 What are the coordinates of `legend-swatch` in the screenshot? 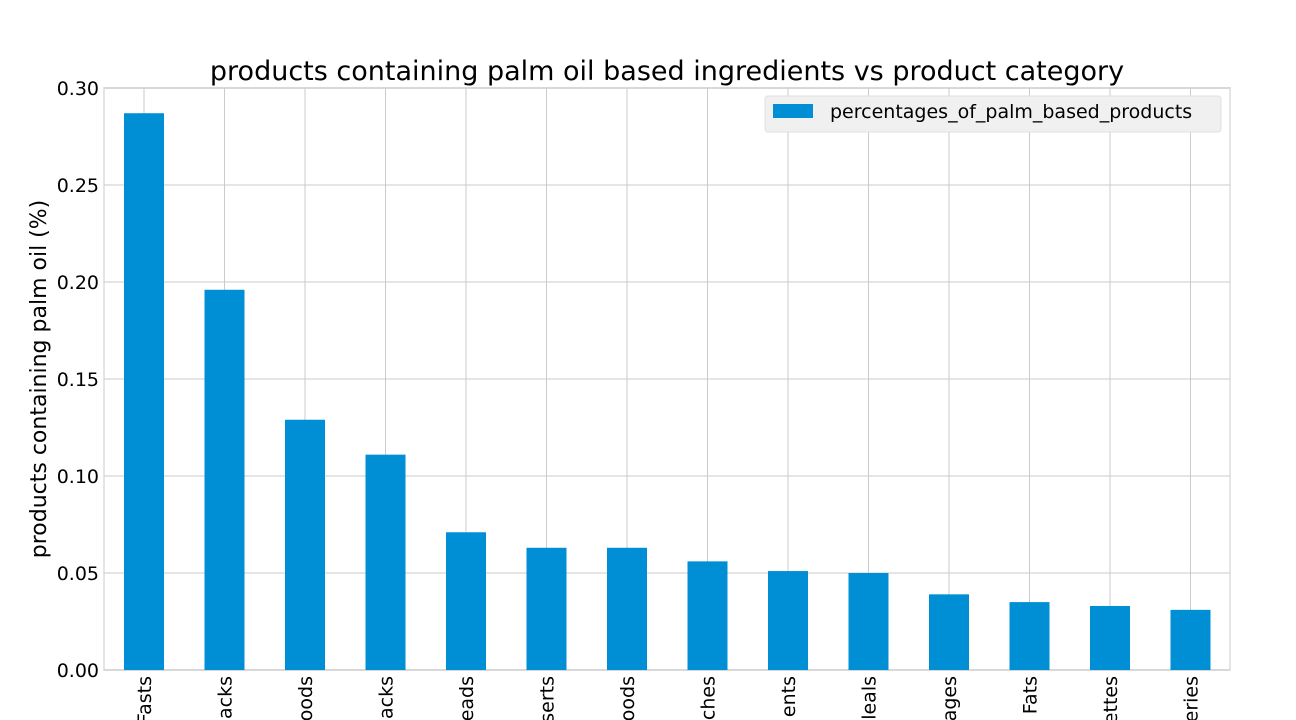 It's located at (793, 111).